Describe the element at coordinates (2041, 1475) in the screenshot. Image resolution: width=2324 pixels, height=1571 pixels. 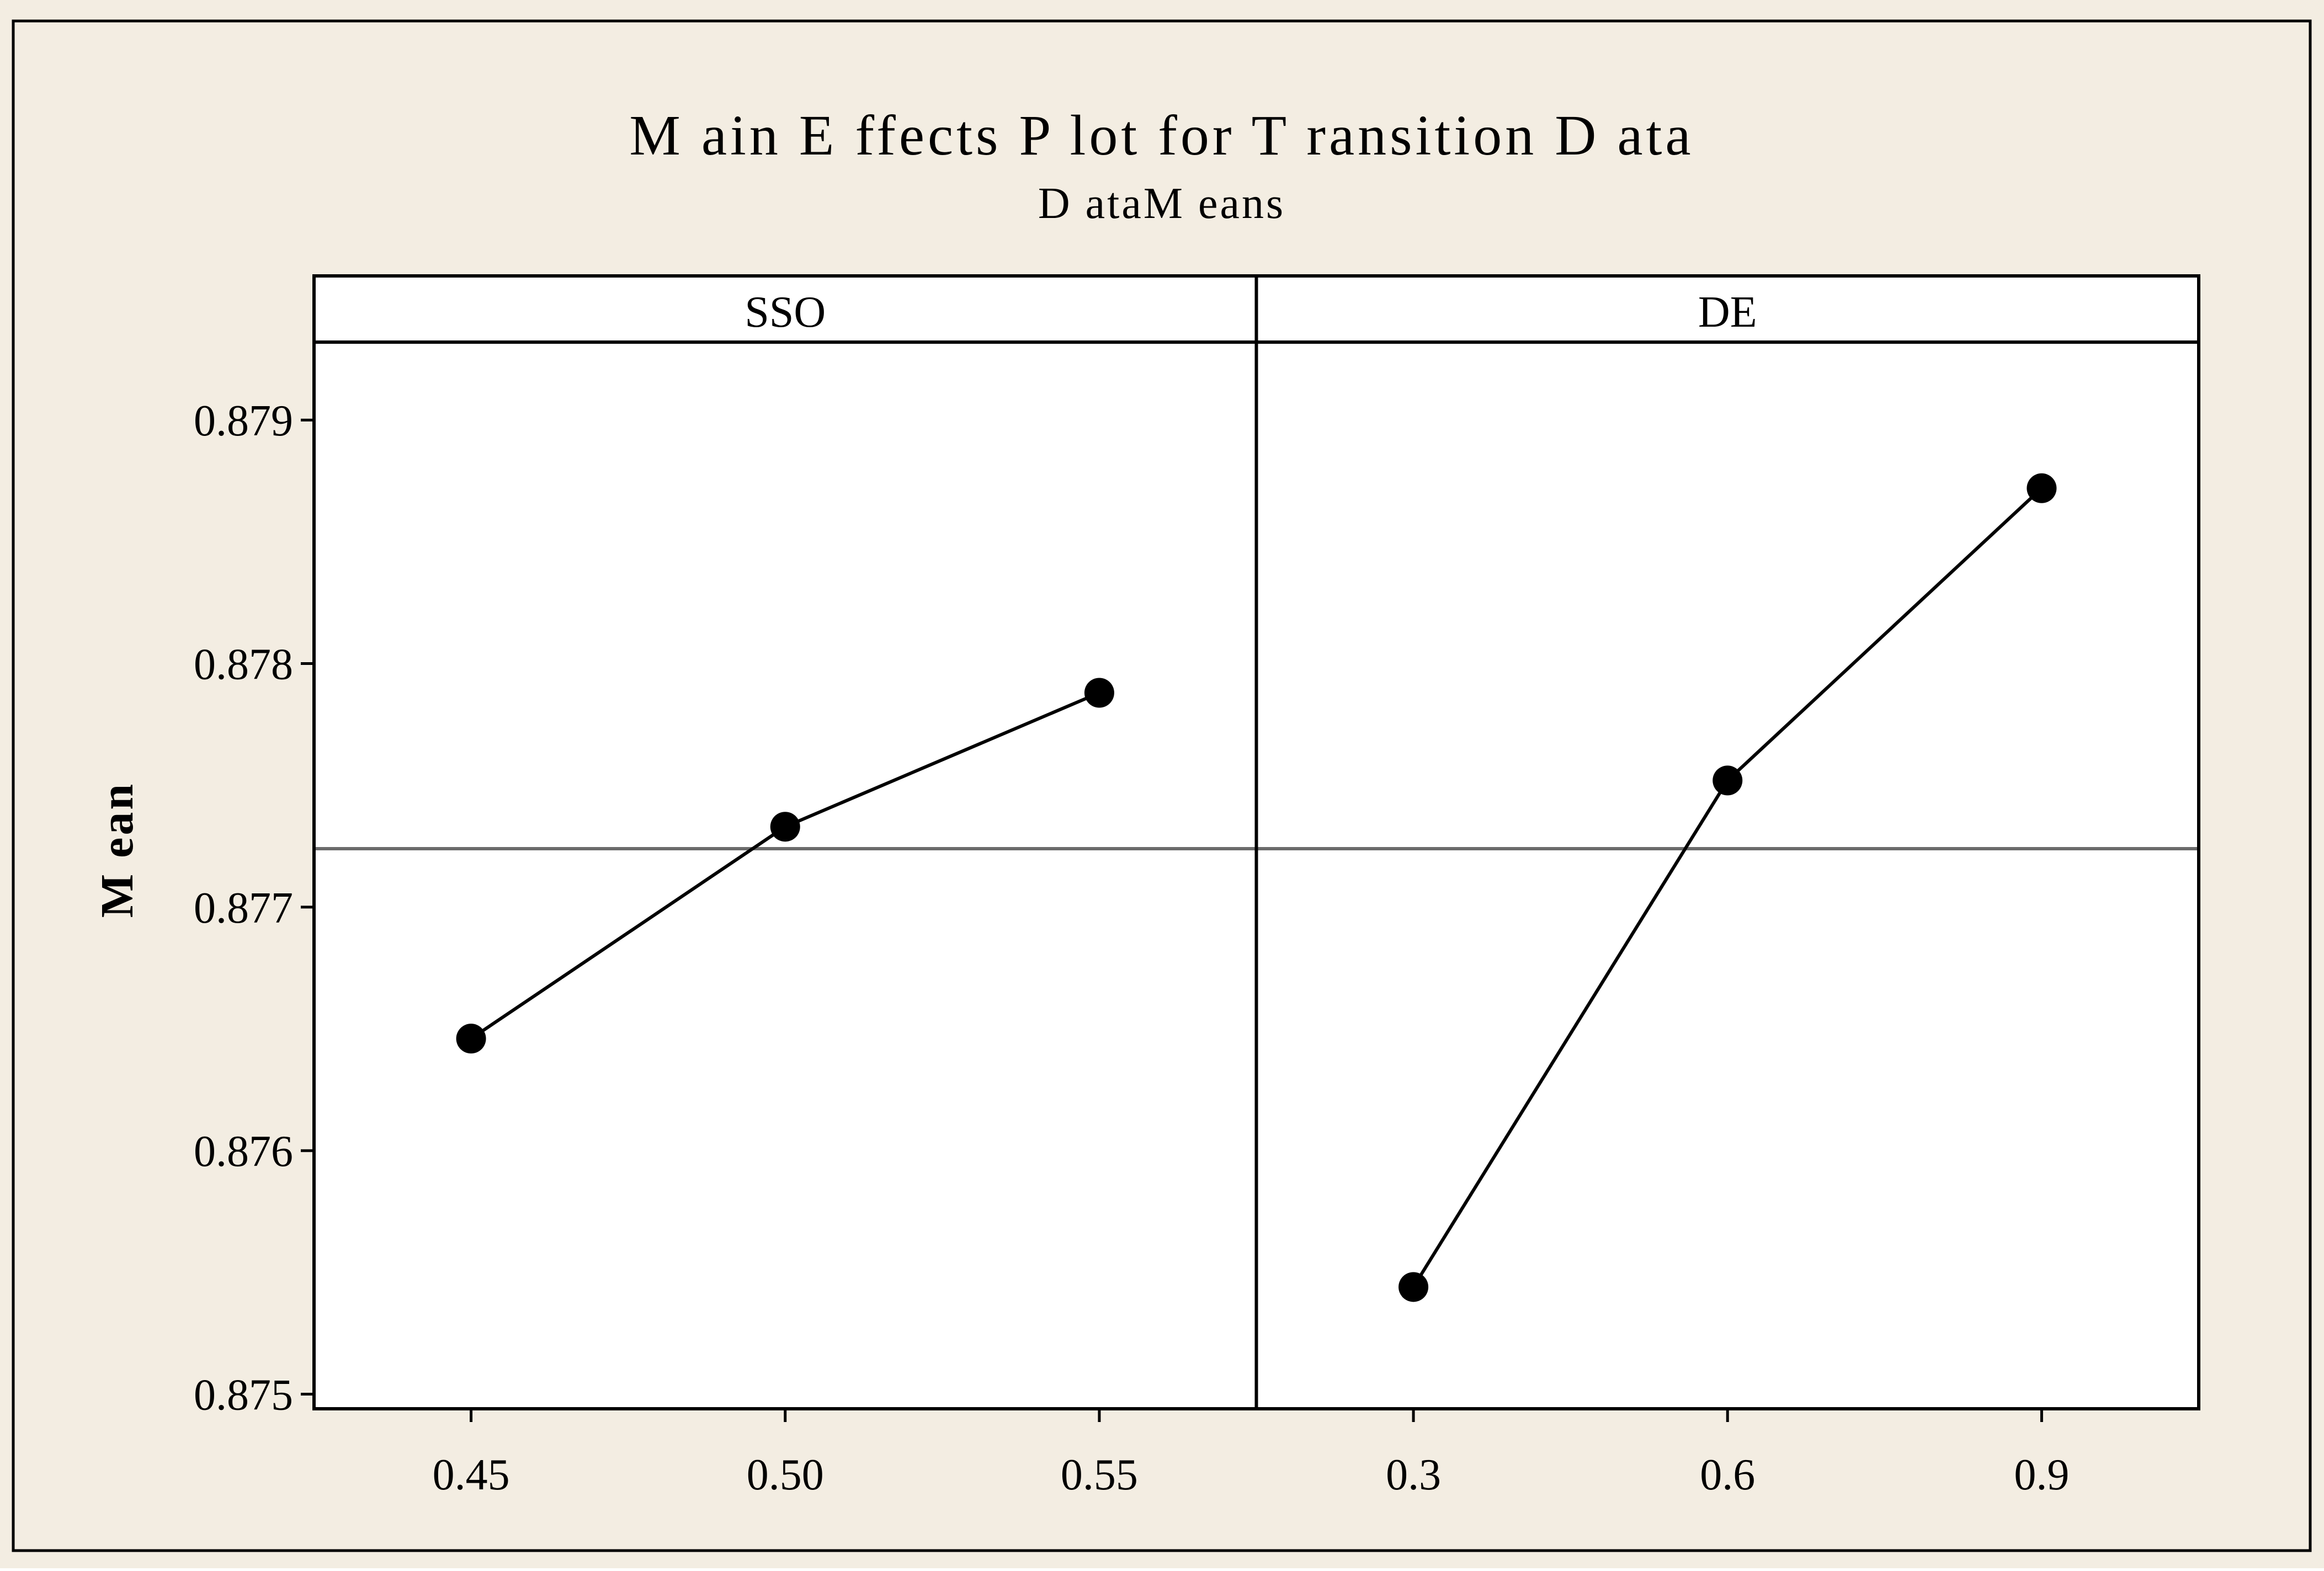
I see `x-tick-label: 0.9` at that location.